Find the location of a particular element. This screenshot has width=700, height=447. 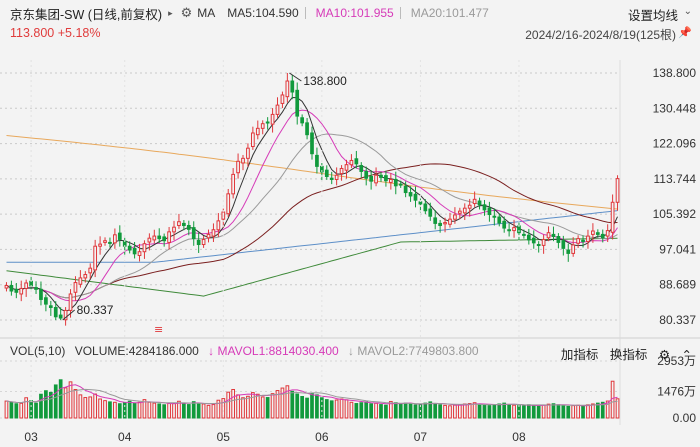

event-marker-icon: ≡ is located at coordinates (158, 329).